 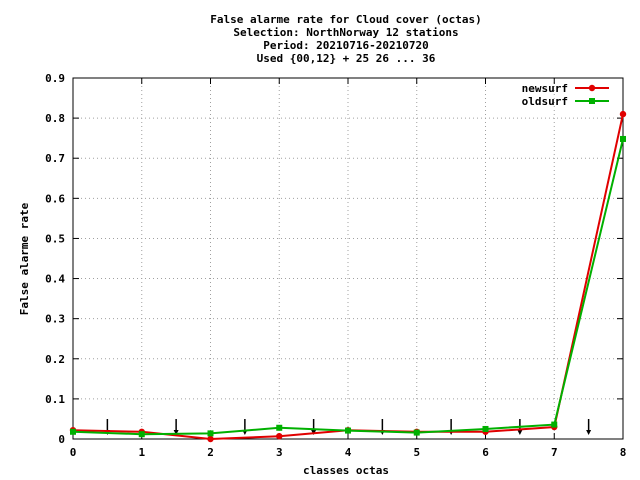 I want to click on y-tick-label: 0.8, so click(x=55, y=118).